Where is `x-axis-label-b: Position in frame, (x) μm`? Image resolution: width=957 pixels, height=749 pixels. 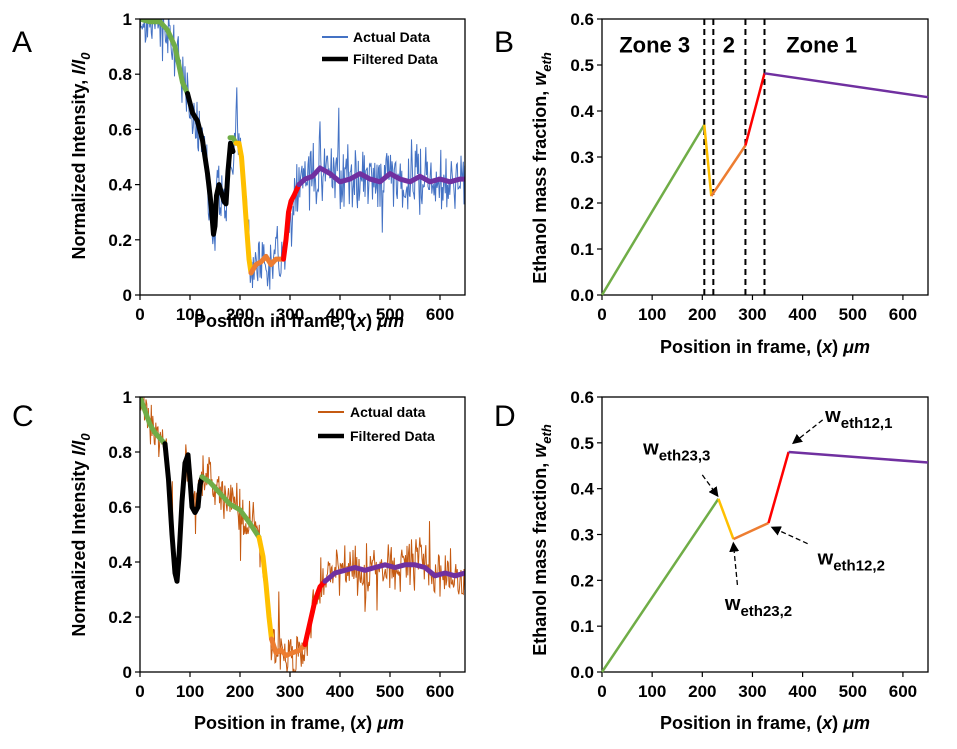
x-axis-label-b: Position in frame, (x) μm is located at coordinates (765, 347).